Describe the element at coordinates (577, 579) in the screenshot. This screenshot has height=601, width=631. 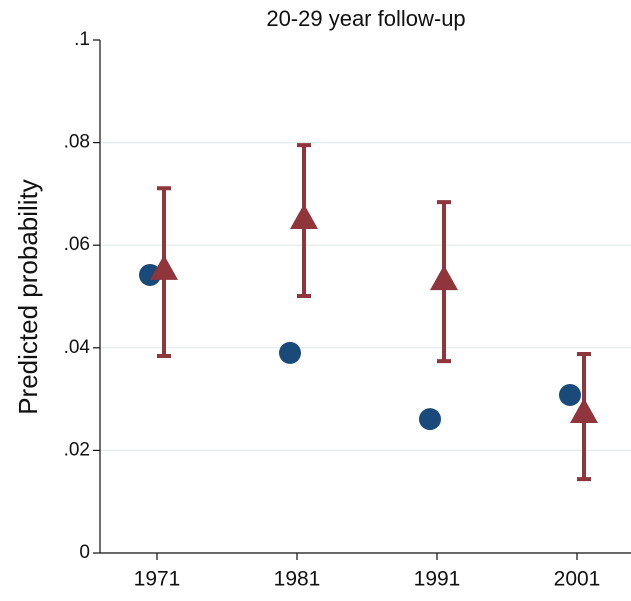
I see `x-tick-label: 2001` at that location.